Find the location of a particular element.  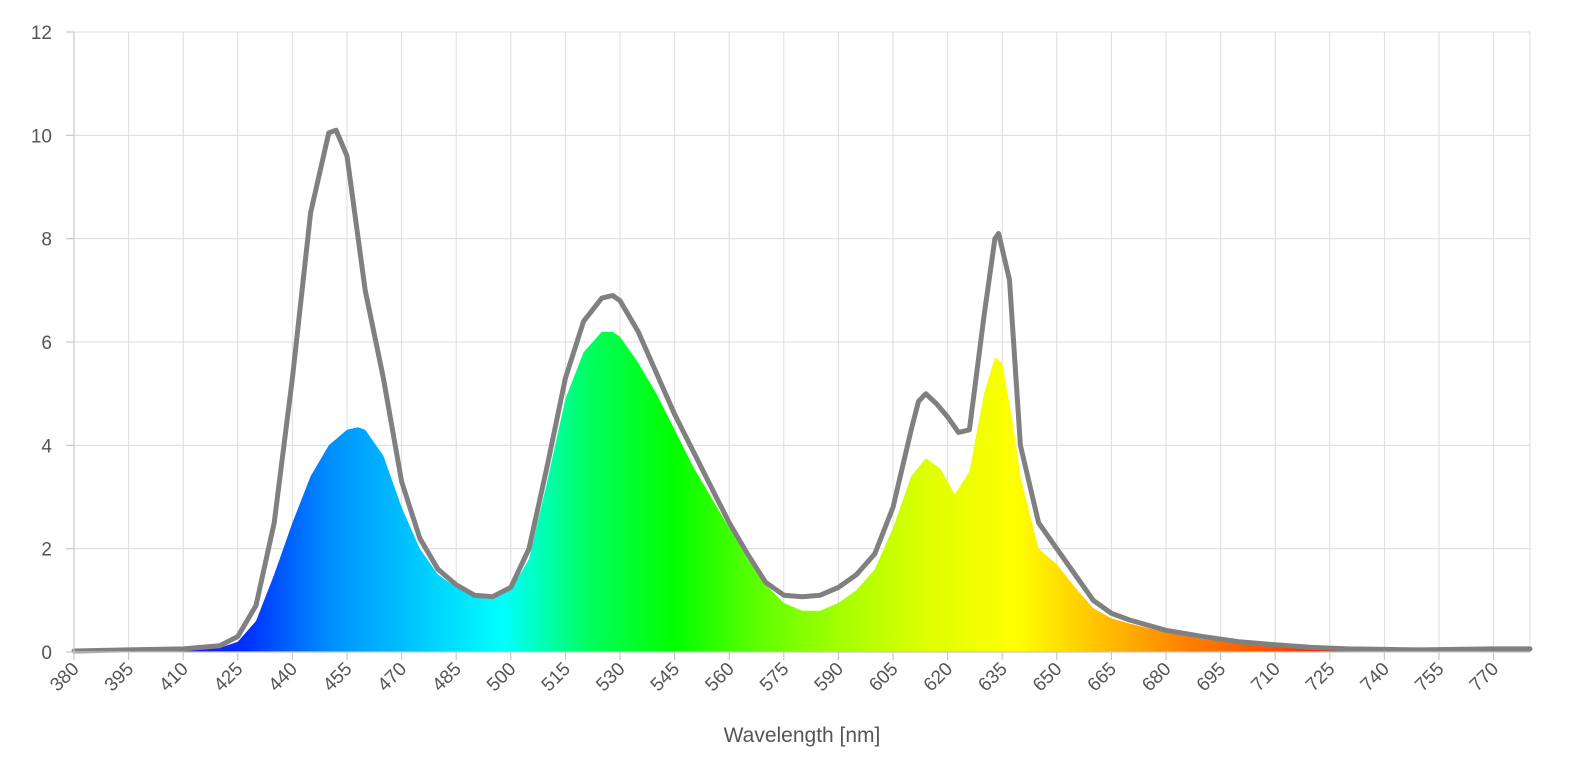

x-tick-label: 695 is located at coordinates (1211, 677).